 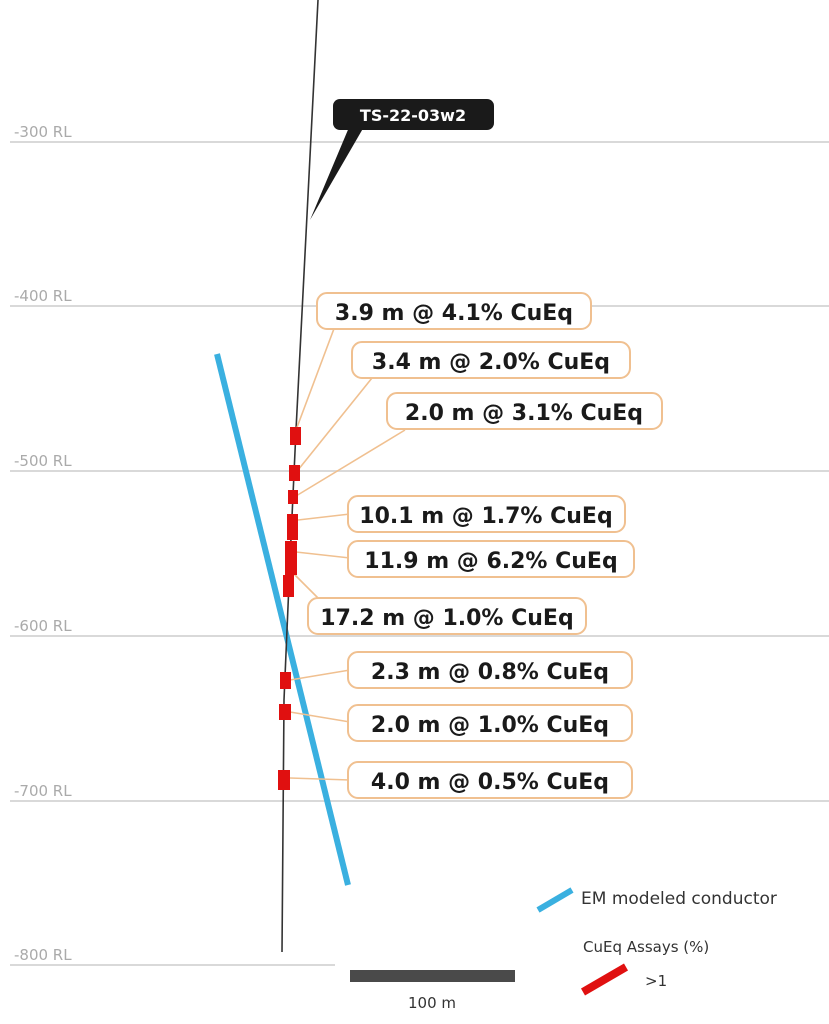 I want to click on scale-bar-graphic, so click(x=432, y=976).